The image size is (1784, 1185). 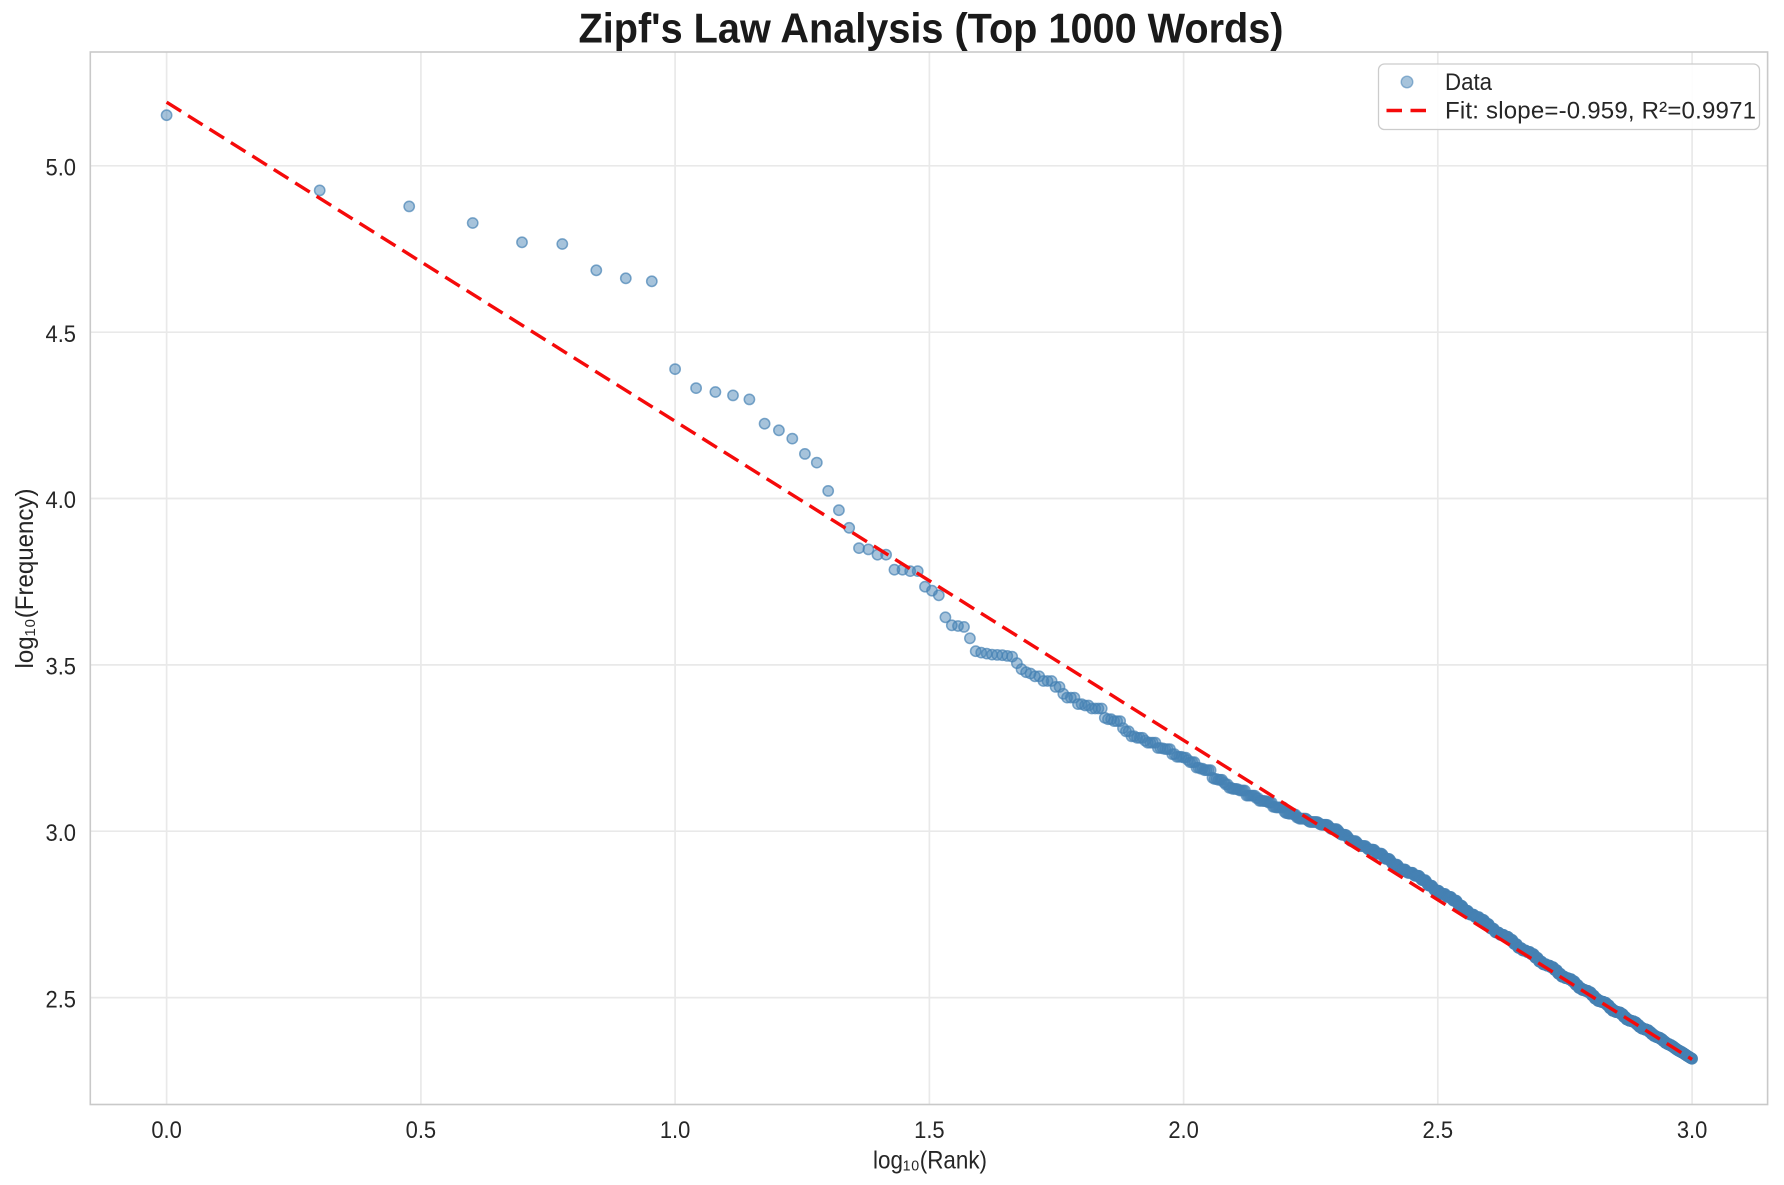 What do you see at coordinates (61, 168) in the screenshot?
I see `svg-text: 5.0` at bounding box center [61, 168].